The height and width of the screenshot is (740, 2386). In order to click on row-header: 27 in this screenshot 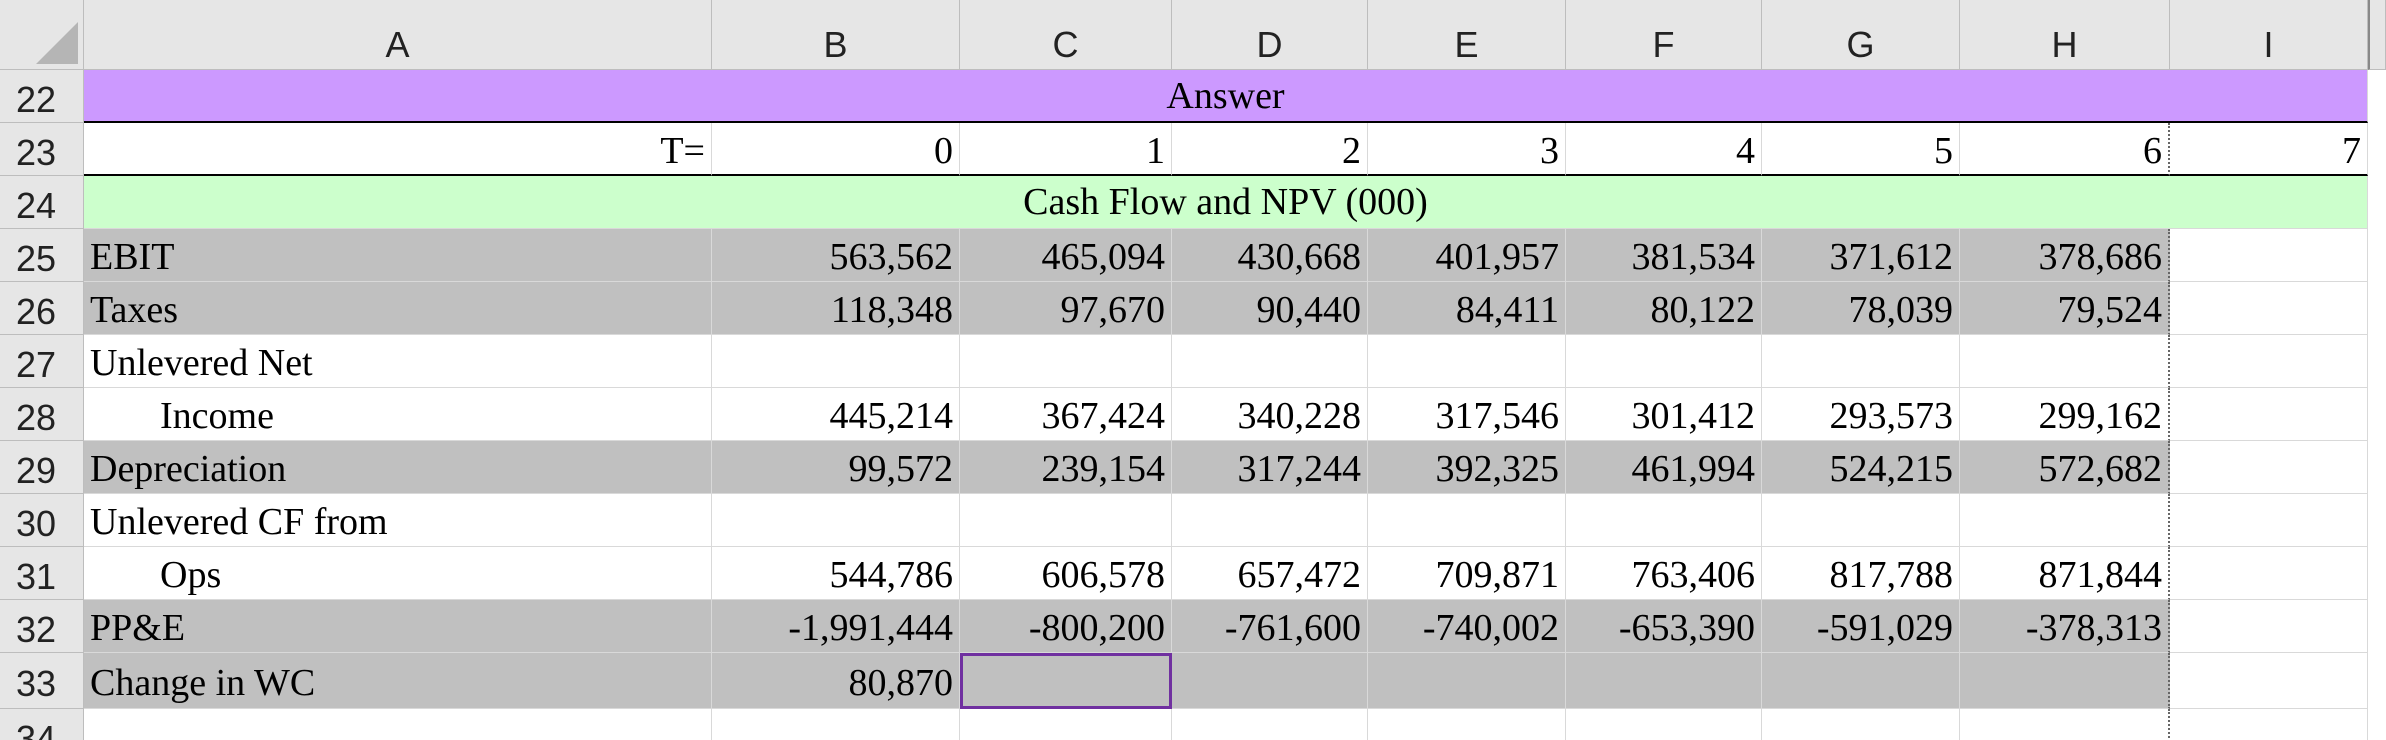, I will do `click(42, 361)`.